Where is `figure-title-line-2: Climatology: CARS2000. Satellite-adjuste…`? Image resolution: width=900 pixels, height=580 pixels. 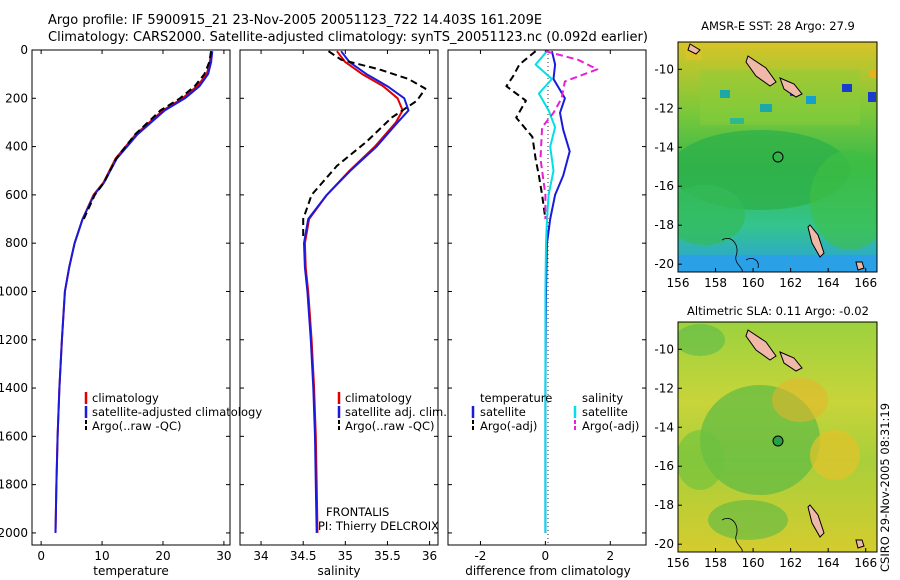 figure-title-line-2: Climatology: CARS2000. Satellite-adjuste… is located at coordinates (348, 37).